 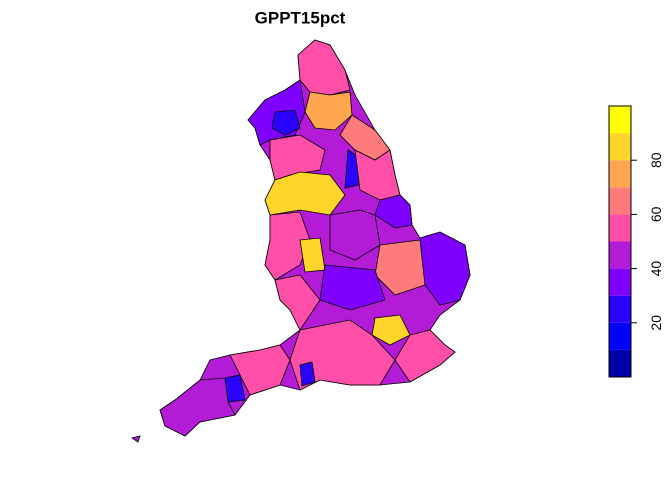 What do you see at coordinates (300, 17) in the screenshot?
I see `chart-title: GPPT15pct` at bounding box center [300, 17].